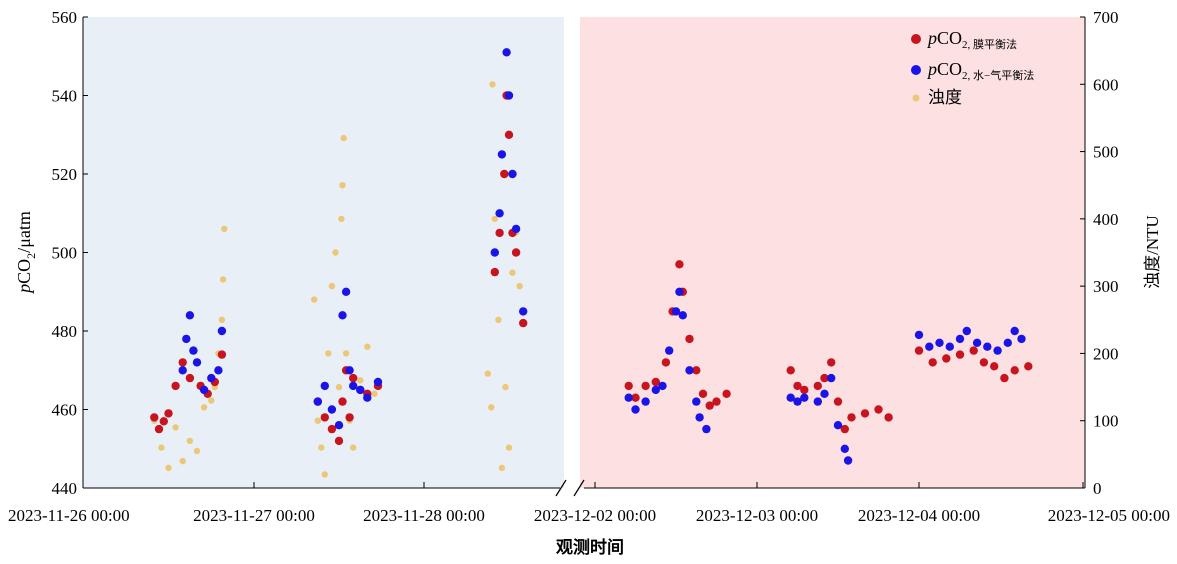  What do you see at coordinates (595, 515) in the screenshot?
I see `x-tick-label: 2023-12-02 00:00` at bounding box center [595, 515].